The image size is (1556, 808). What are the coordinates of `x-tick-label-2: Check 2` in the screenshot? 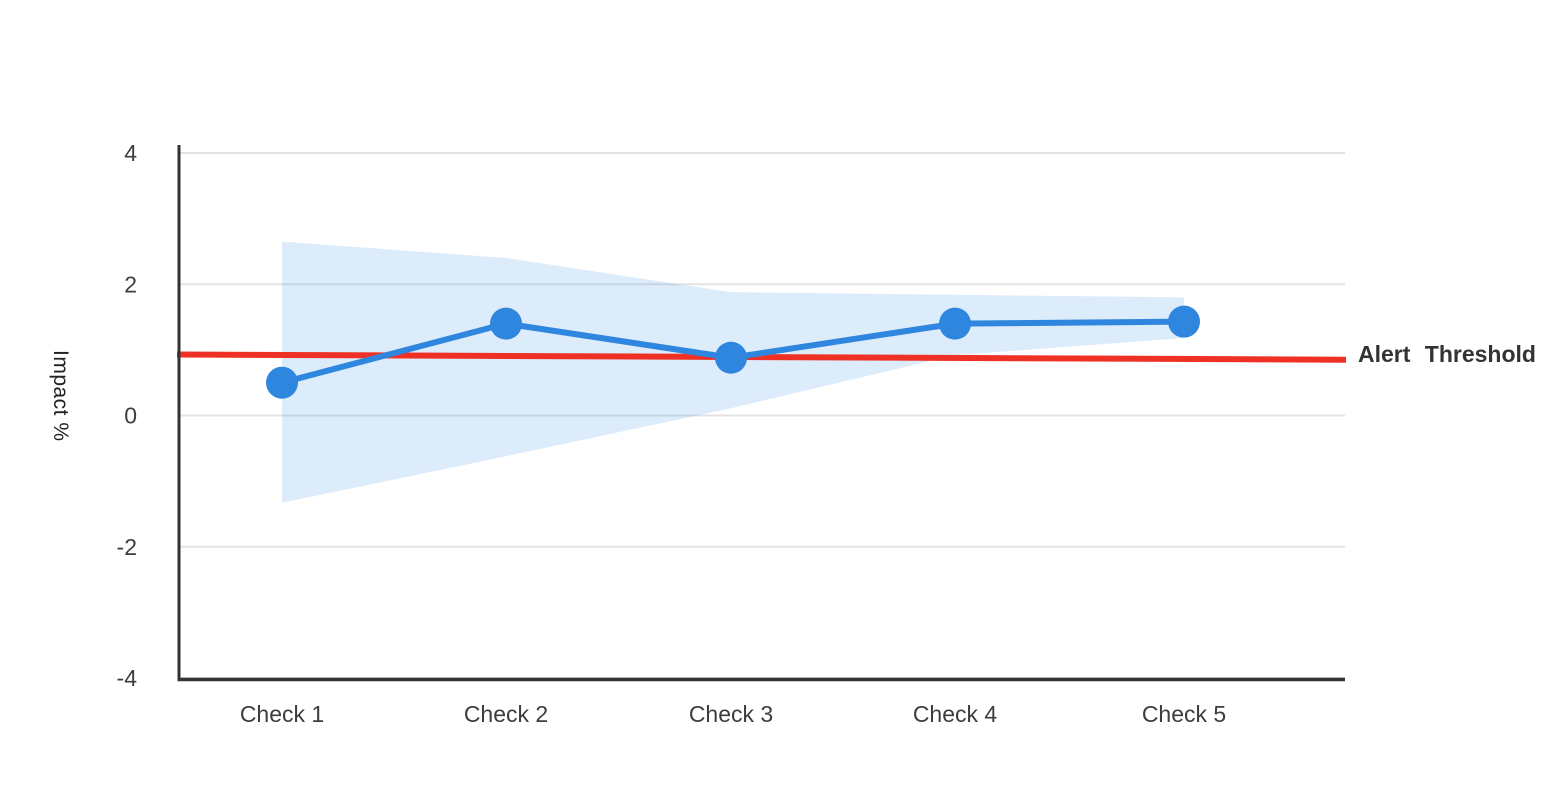 It's located at (506, 714).